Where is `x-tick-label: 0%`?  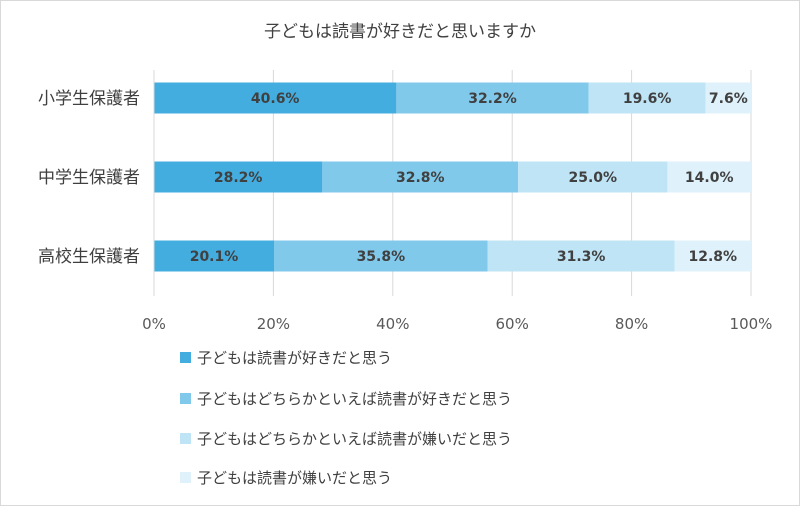 x-tick-label: 0% is located at coordinates (154, 324).